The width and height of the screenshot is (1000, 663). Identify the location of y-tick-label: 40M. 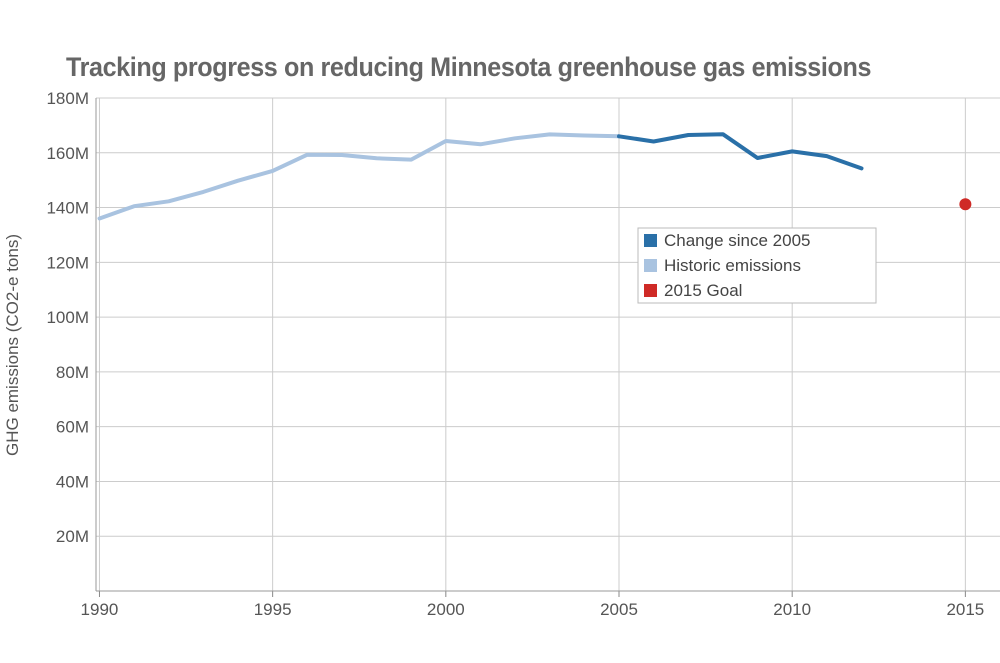
(72, 481).